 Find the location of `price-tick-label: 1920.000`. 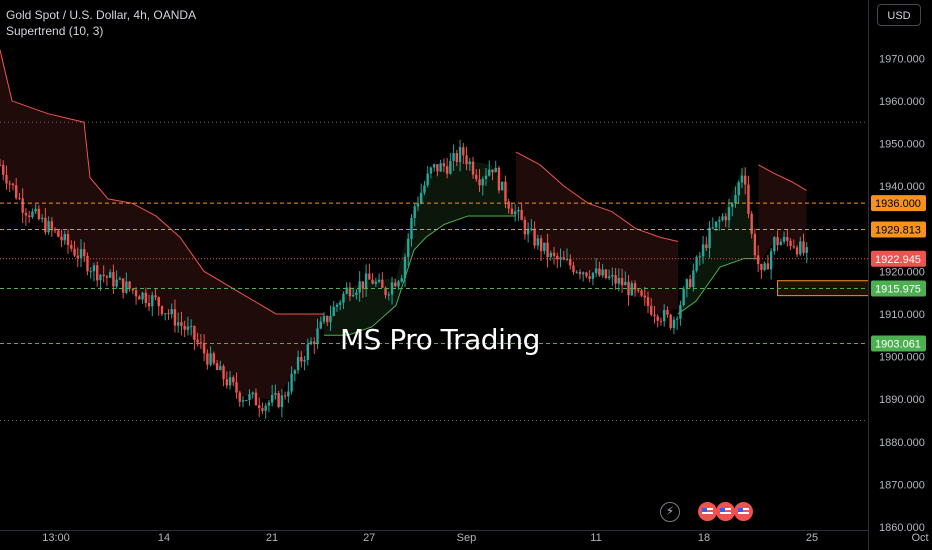

price-tick-label: 1920.000 is located at coordinates (902, 272).